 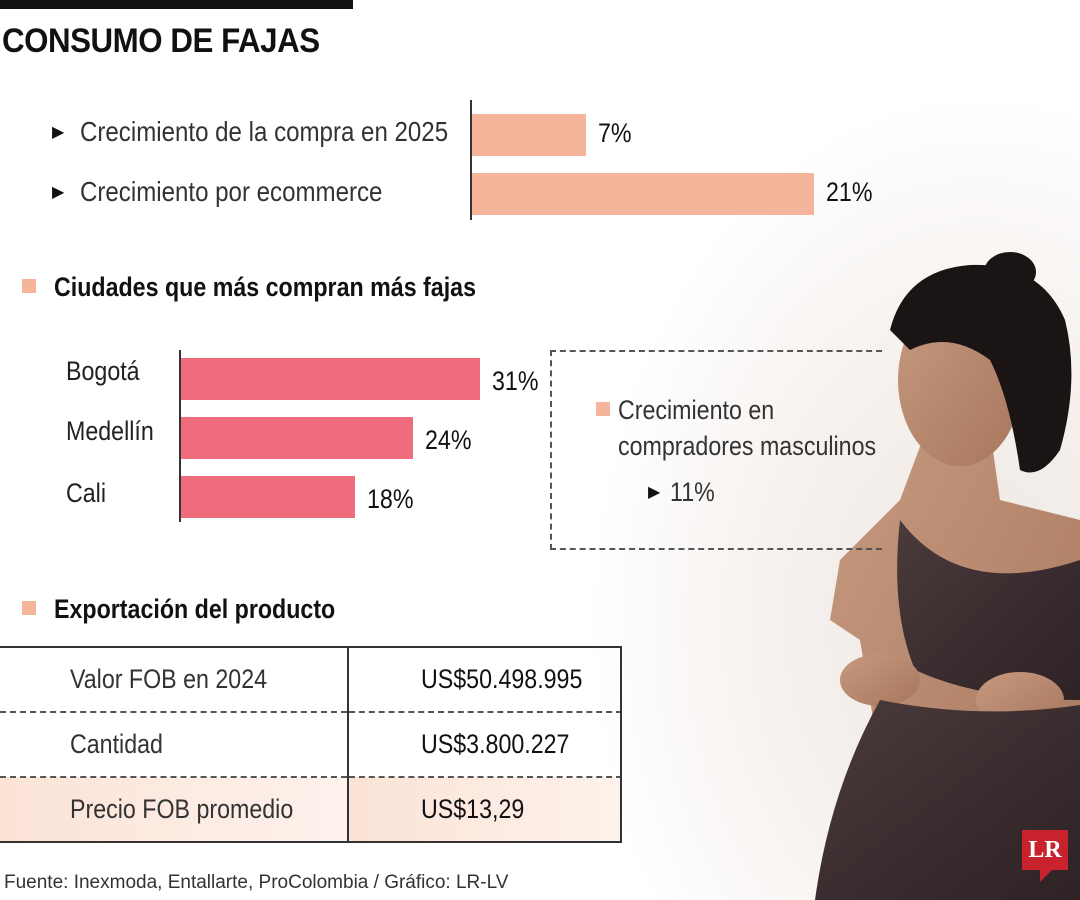 What do you see at coordinates (484, 810) in the screenshot?
I see `table-cell-value: US$13,29` at bounding box center [484, 810].